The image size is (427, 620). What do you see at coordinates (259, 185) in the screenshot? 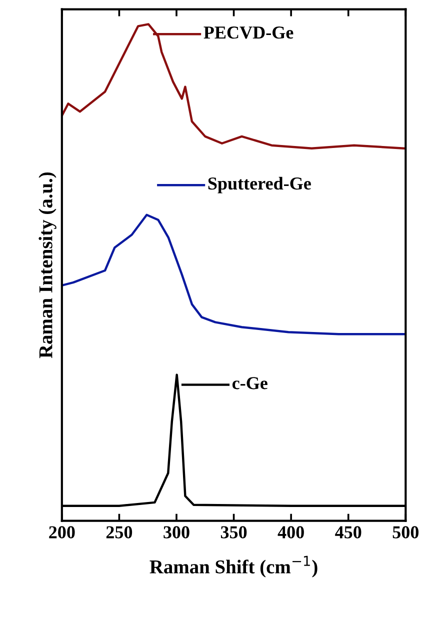
I see `legend-label: Sputtered-Ge` at bounding box center [259, 185].